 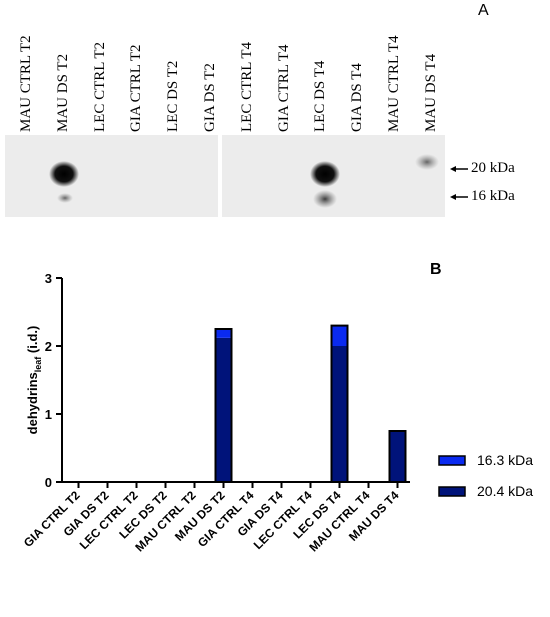 I want to click on marker-20kda-arrowhead, so click(x=453, y=169).